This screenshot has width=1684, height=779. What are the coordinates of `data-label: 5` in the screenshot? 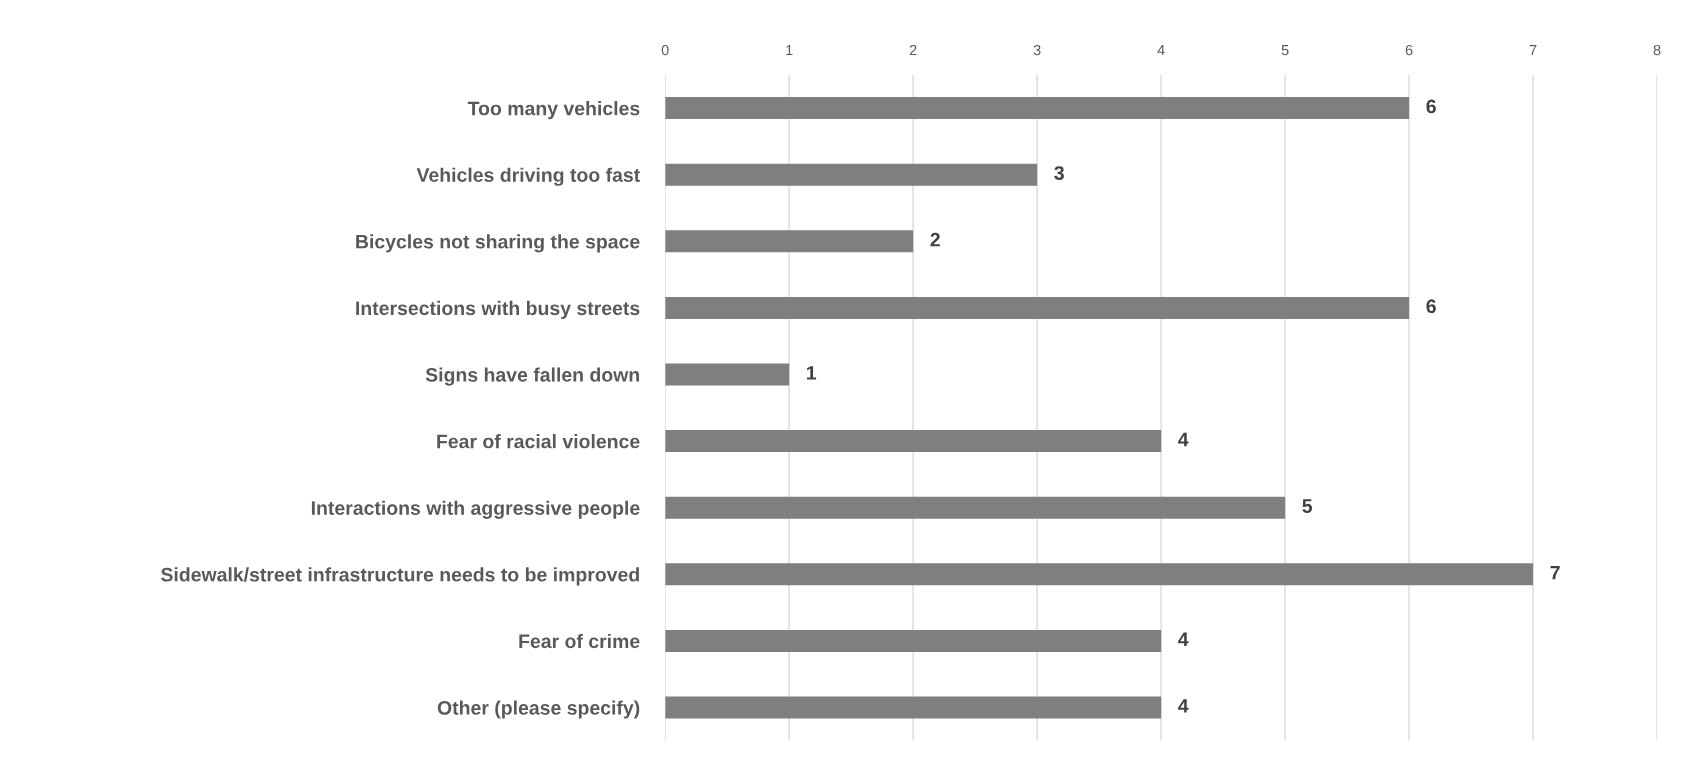 It's located at (1307, 506).